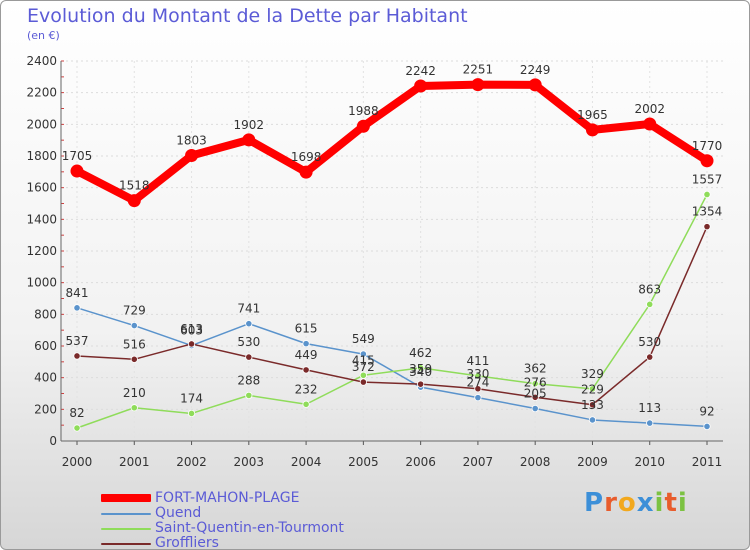  What do you see at coordinates (191, 462) in the screenshot?
I see `x-tick-label: 2002` at bounding box center [191, 462].